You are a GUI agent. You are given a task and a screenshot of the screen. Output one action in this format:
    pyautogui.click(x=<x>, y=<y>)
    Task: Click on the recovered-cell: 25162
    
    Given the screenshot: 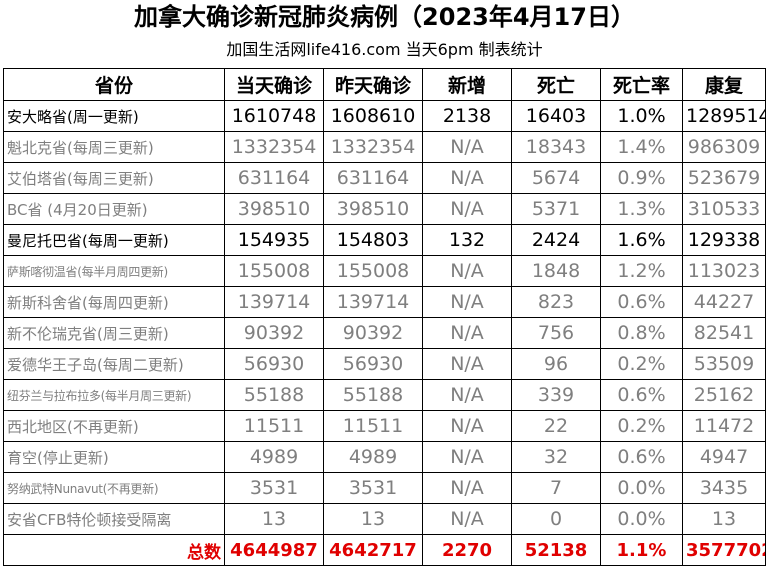 What is the action you would take?
    pyautogui.click(x=724, y=395)
    